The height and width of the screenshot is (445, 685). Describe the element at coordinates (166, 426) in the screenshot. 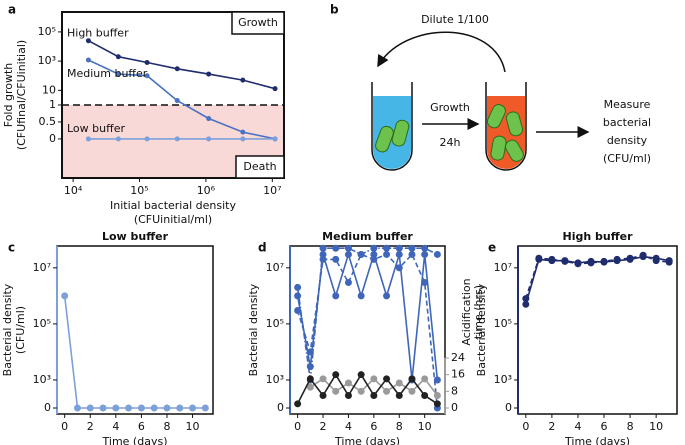

I see `x-tick-label: 8` at that location.